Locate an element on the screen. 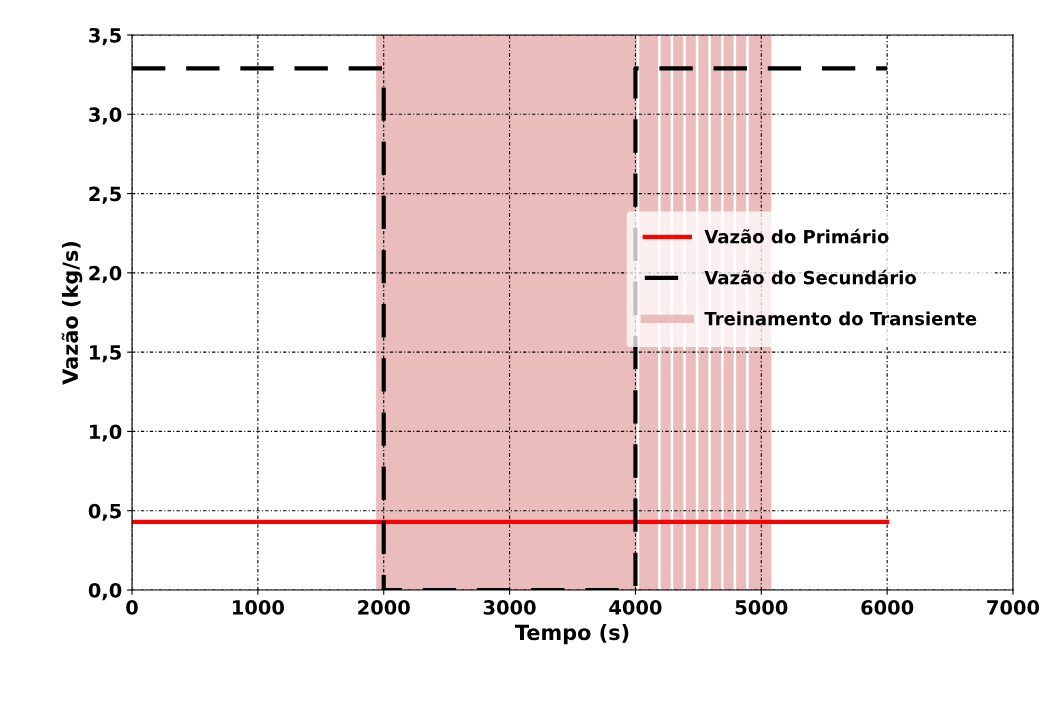 This screenshot has width=1050, height=706. legend-label: Vazão do Primário is located at coordinates (796, 236).